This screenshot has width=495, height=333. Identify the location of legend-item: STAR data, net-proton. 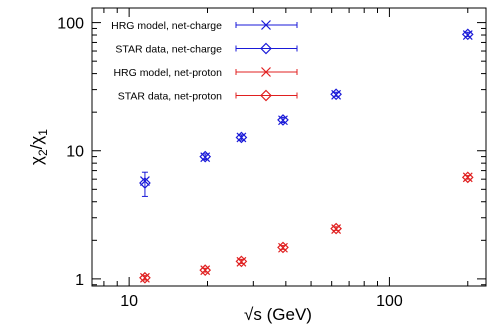
(208, 96).